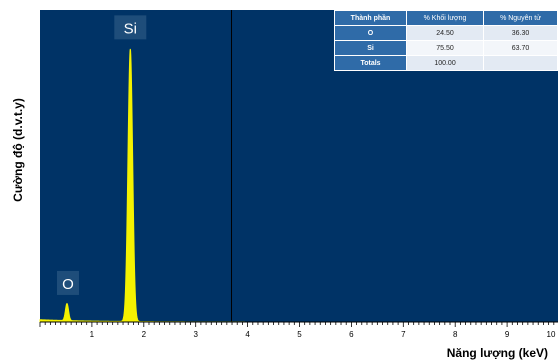 Image resolution: width=558 pixels, height=360 pixels. What do you see at coordinates (507, 334) in the screenshot?
I see `x-tick-label: 9` at bounding box center [507, 334].